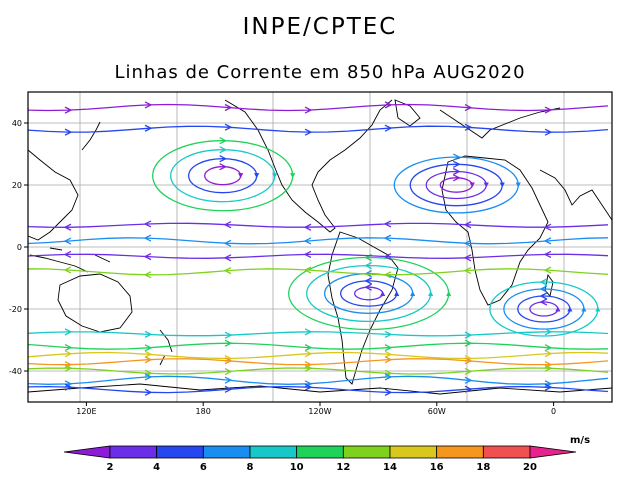  What do you see at coordinates (53, 195) in the screenshot?
I see `asia-coast` at bounding box center [53, 195].